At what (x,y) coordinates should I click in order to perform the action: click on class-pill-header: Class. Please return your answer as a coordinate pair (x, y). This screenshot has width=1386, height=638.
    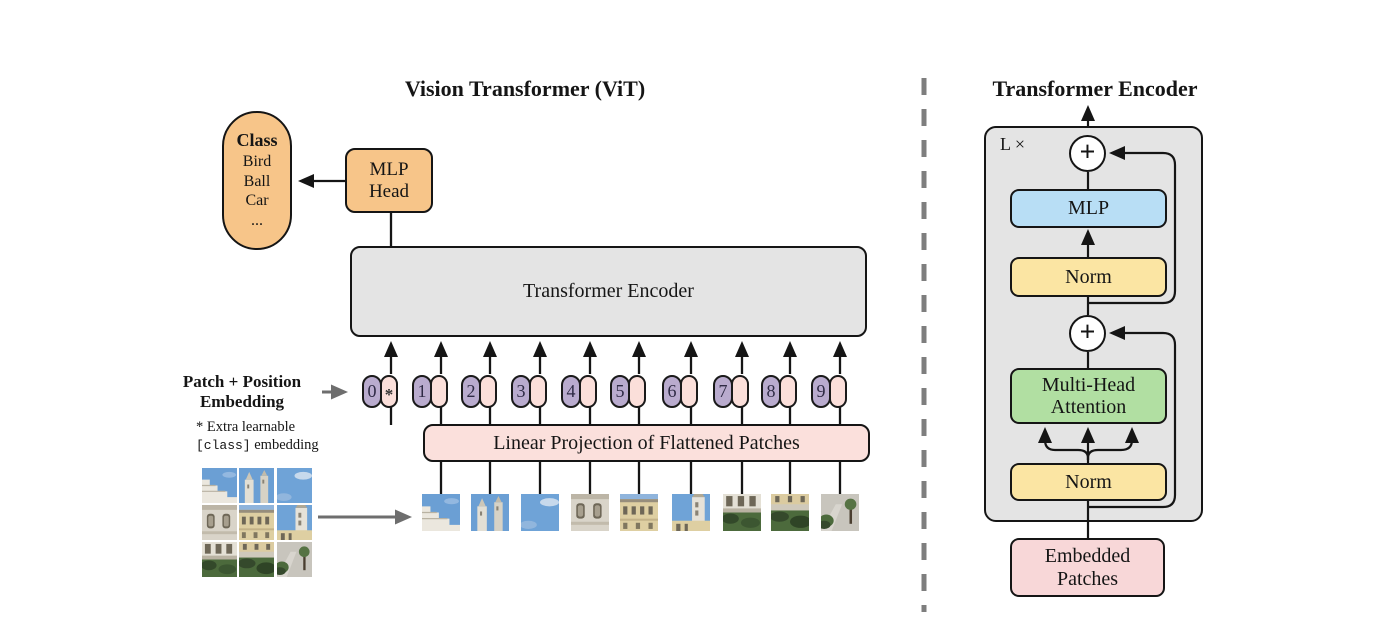
    Looking at the image, I should click on (257, 140).